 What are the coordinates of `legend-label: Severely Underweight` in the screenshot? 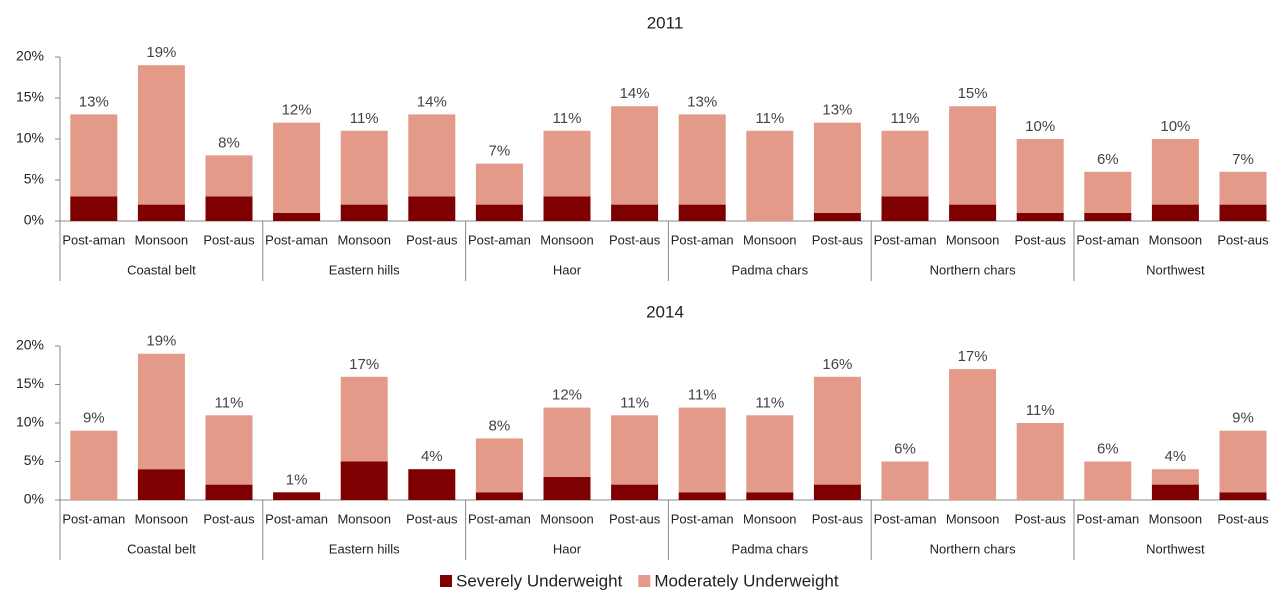 It's located at (539, 580).